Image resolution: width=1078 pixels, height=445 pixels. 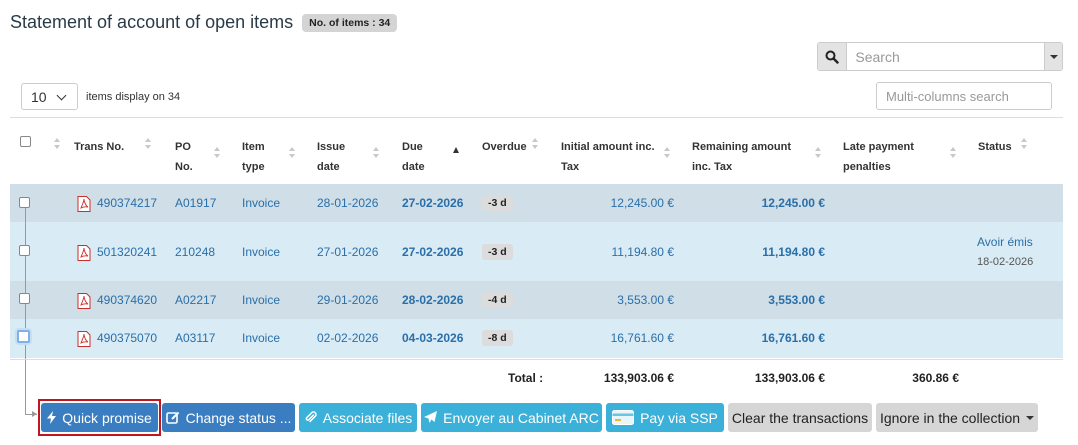 What do you see at coordinates (58, 145) in the screenshot?
I see `sort-select-icon` at bounding box center [58, 145].